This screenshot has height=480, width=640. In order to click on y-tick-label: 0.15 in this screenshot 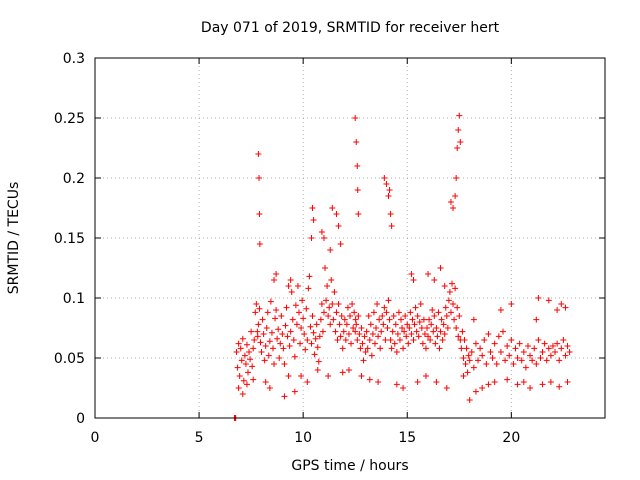, I will do `click(69, 239)`.